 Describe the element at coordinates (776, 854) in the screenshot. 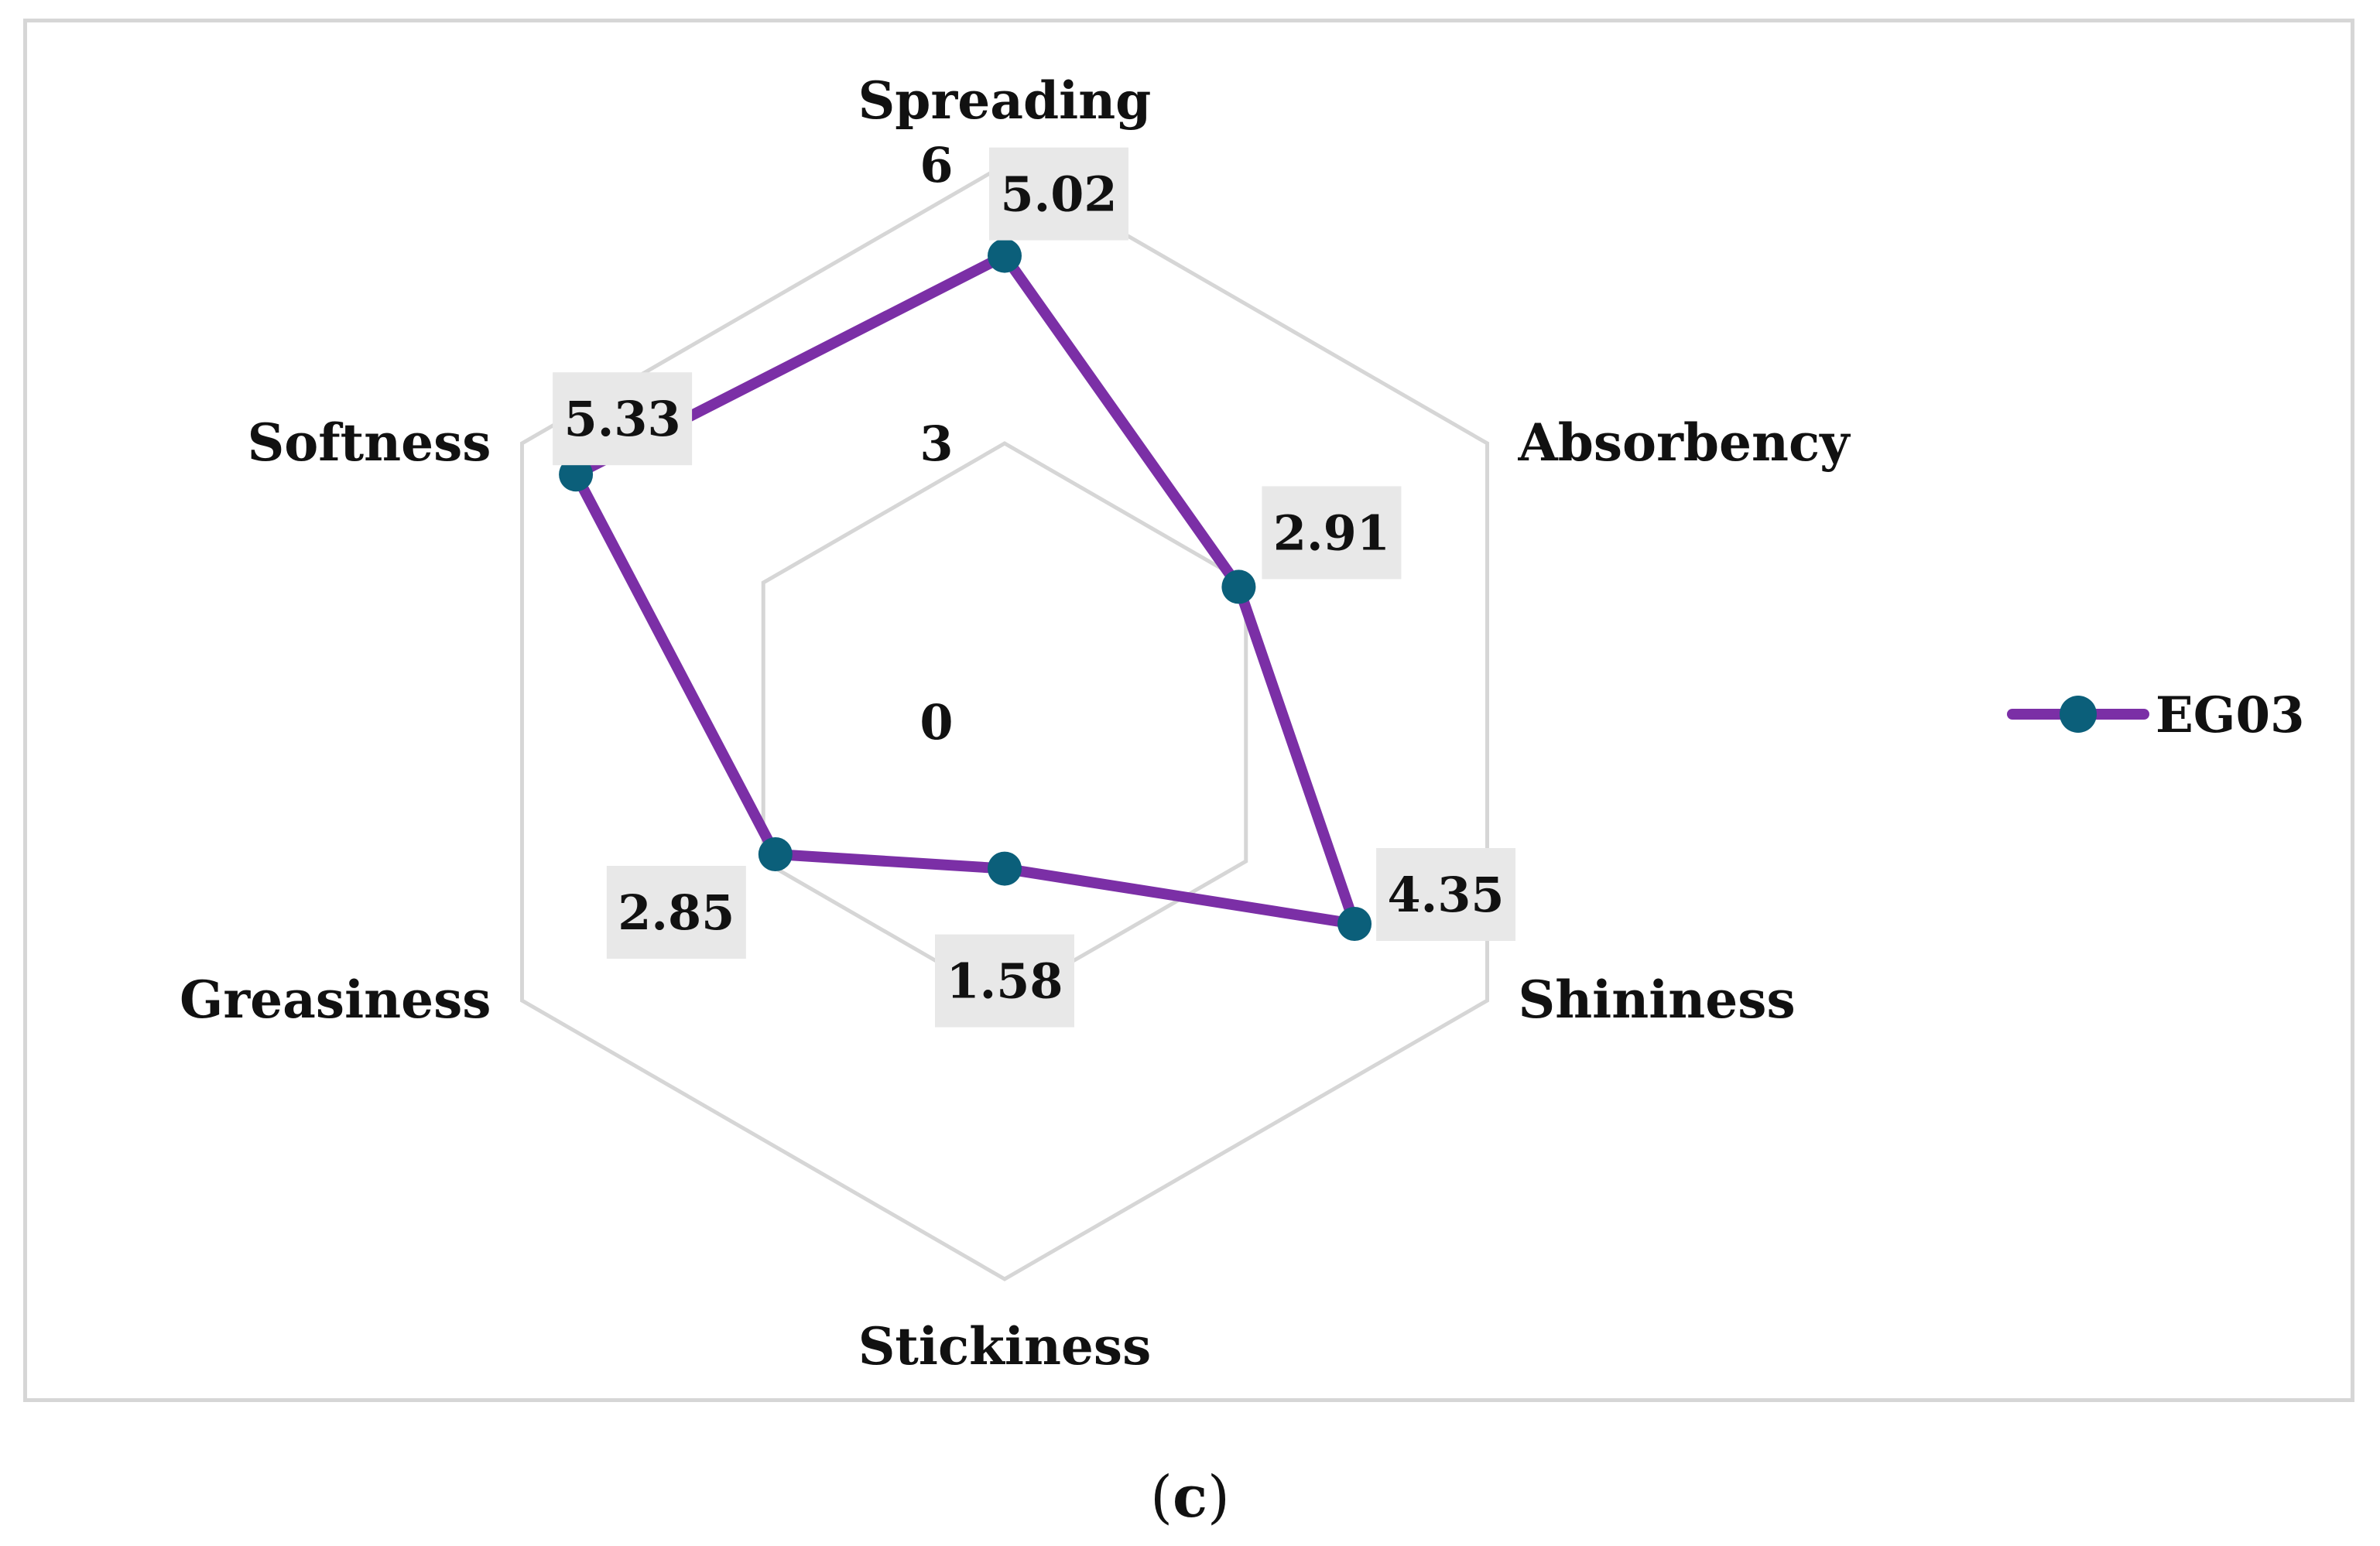

I see `data-point-greasiness` at that location.